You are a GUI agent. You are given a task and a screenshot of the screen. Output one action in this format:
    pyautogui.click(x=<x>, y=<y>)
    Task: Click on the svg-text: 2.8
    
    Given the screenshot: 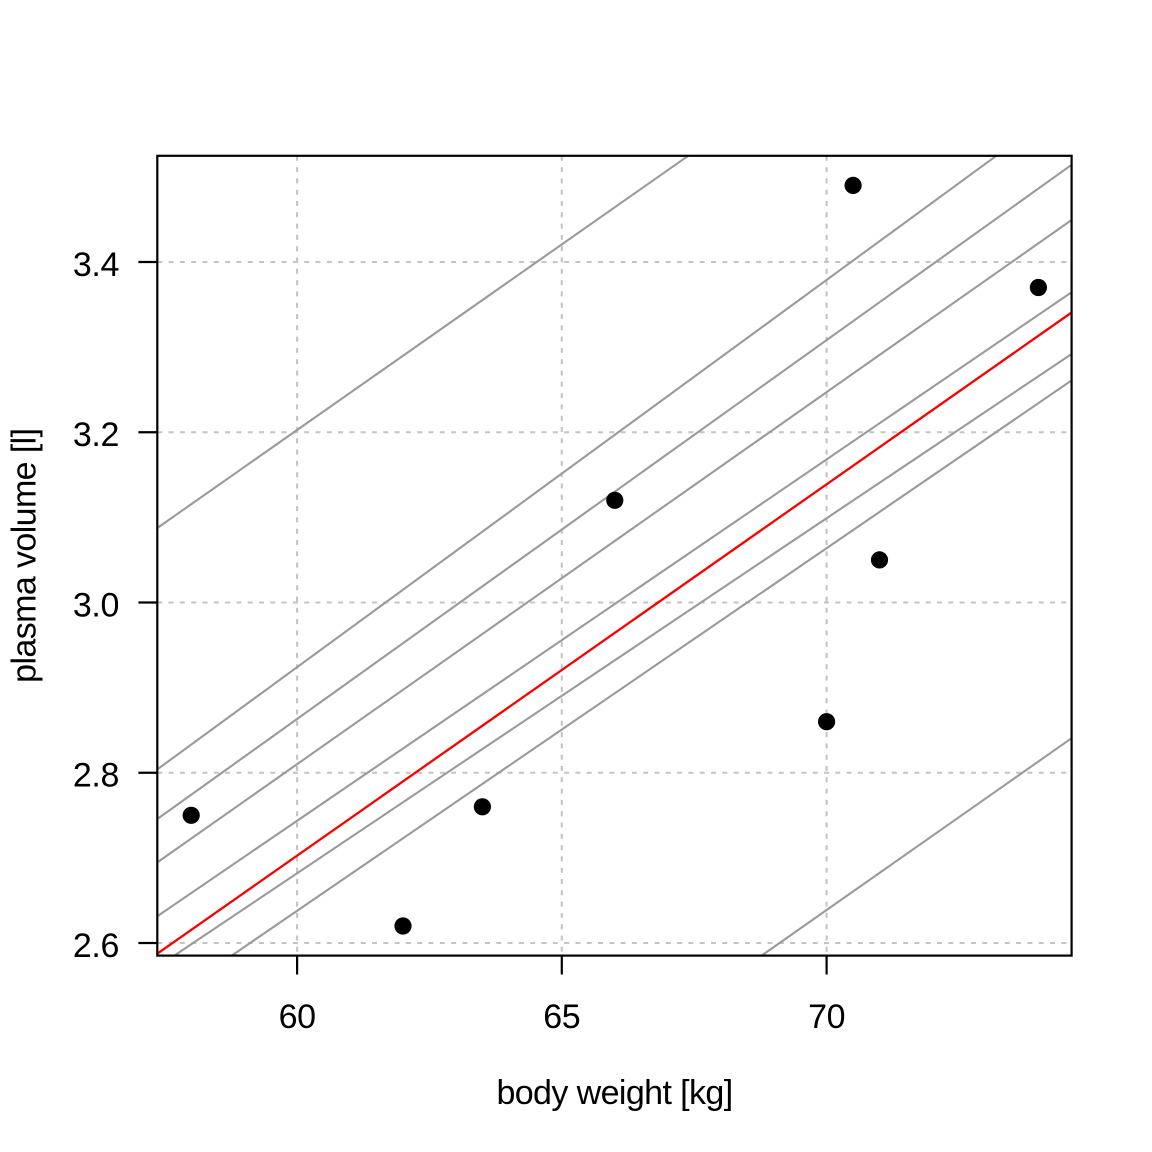 What is the action you would take?
    pyautogui.click(x=96, y=776)
    